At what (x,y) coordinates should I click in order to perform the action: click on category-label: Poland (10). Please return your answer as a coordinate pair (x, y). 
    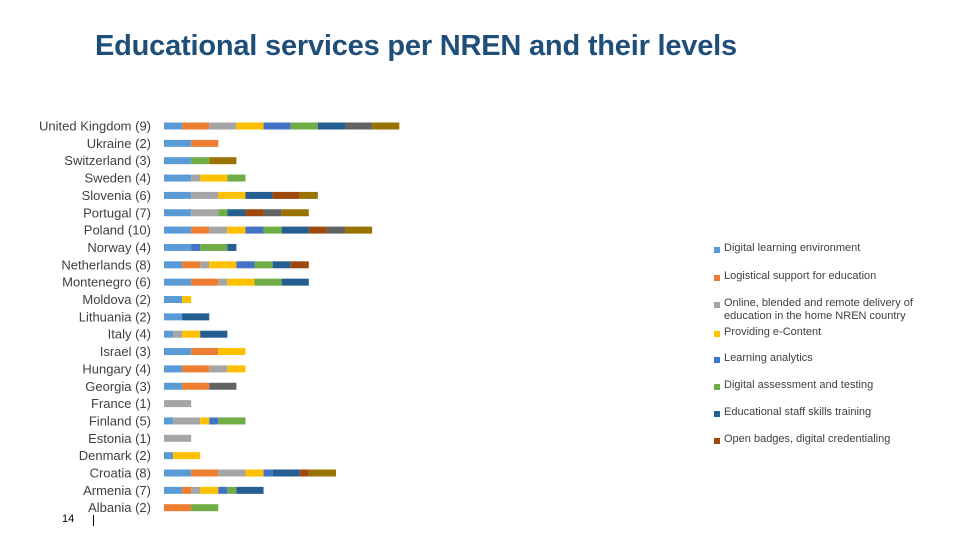
    Looking at the image, I should click on (117, 230).